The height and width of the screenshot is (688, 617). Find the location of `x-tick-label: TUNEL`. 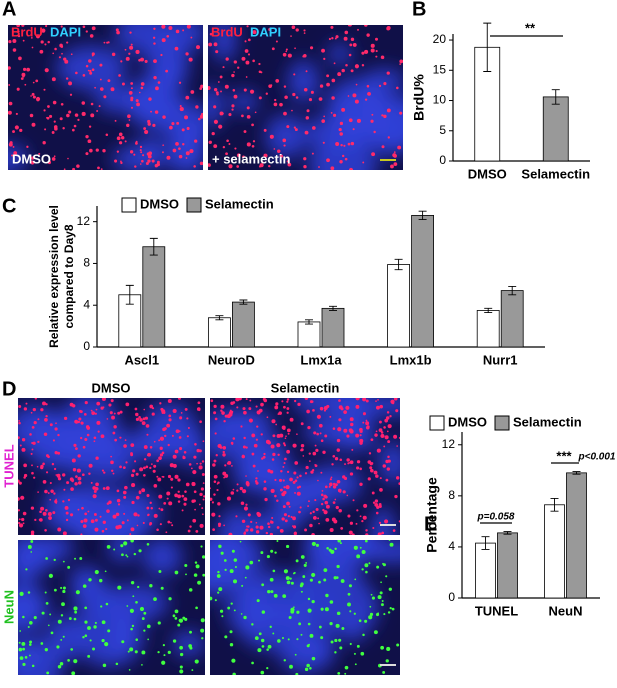

x-tick-label: TUNEL is located at coordinates (496, 610).